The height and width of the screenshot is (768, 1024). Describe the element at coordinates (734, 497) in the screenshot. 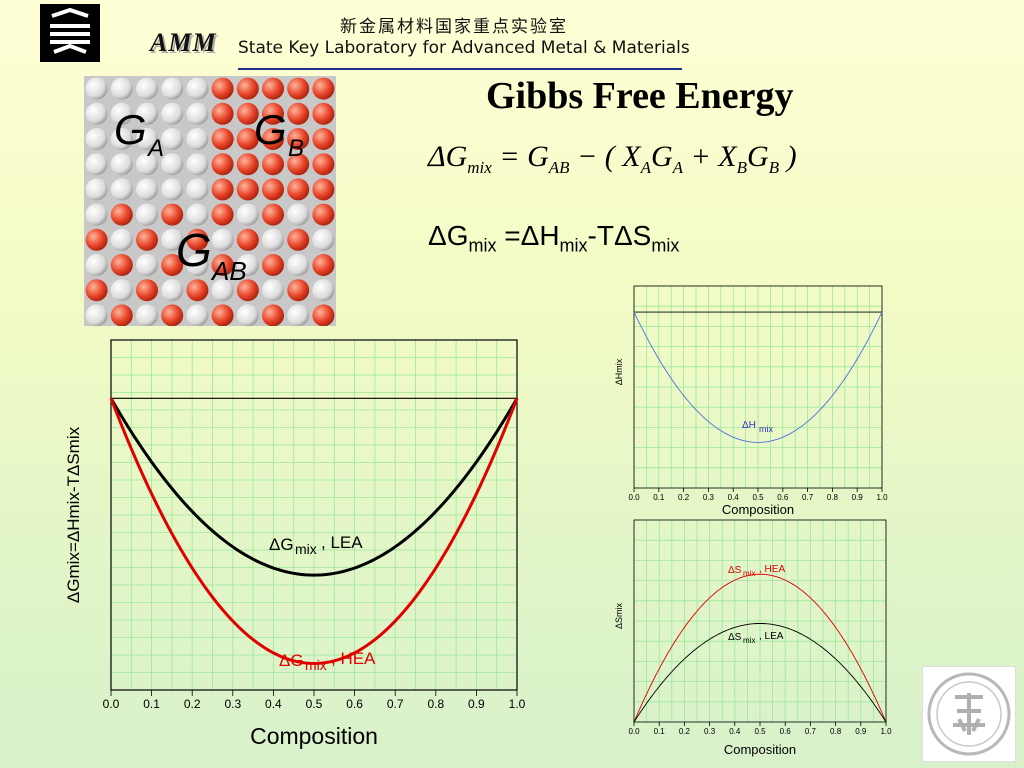

I see `x-tick-label: 0.4` at that location.